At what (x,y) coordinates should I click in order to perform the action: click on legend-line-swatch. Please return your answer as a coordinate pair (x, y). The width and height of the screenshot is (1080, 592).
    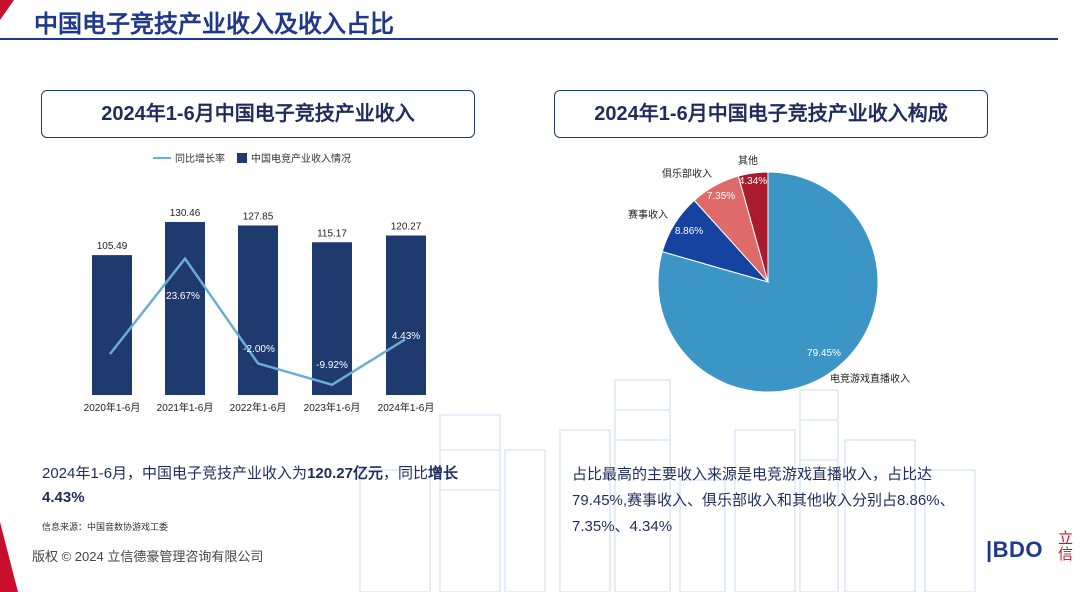
    Looking at the image, I should click on (162, 157).